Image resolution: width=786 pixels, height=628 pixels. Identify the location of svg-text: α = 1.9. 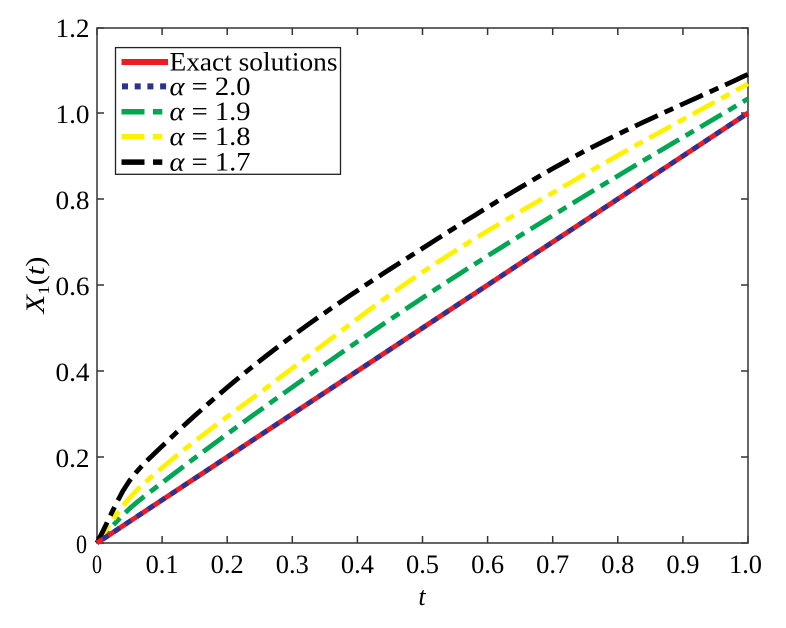
(210, 111).